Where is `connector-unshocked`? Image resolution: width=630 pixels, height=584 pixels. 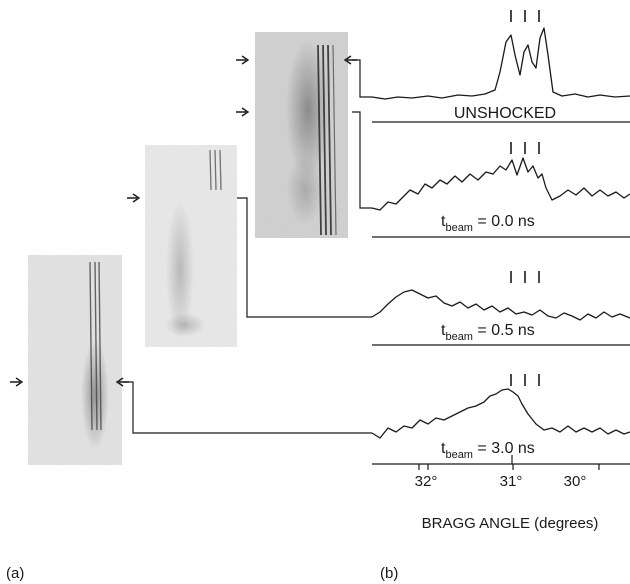 connector-unshocked is located at coordinates (362, 78).